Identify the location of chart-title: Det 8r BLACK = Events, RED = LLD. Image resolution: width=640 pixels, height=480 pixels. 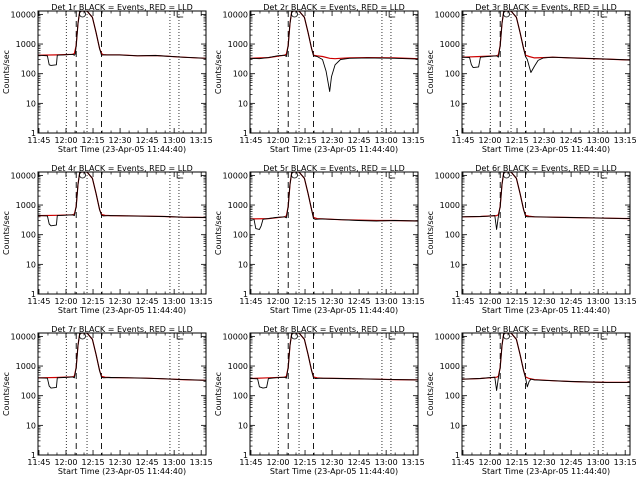
(334, 329).